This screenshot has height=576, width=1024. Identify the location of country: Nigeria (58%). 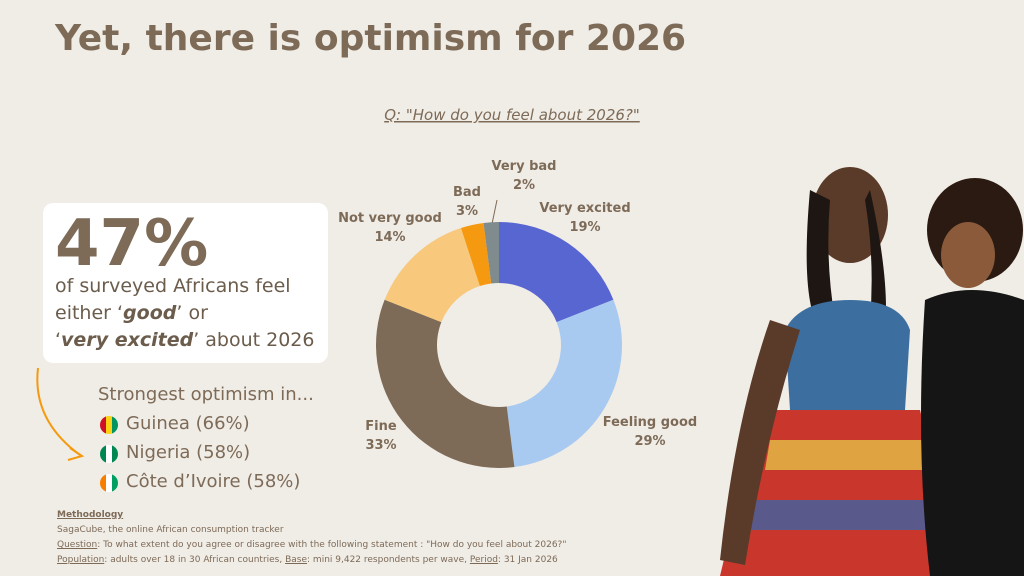
(188, 452).